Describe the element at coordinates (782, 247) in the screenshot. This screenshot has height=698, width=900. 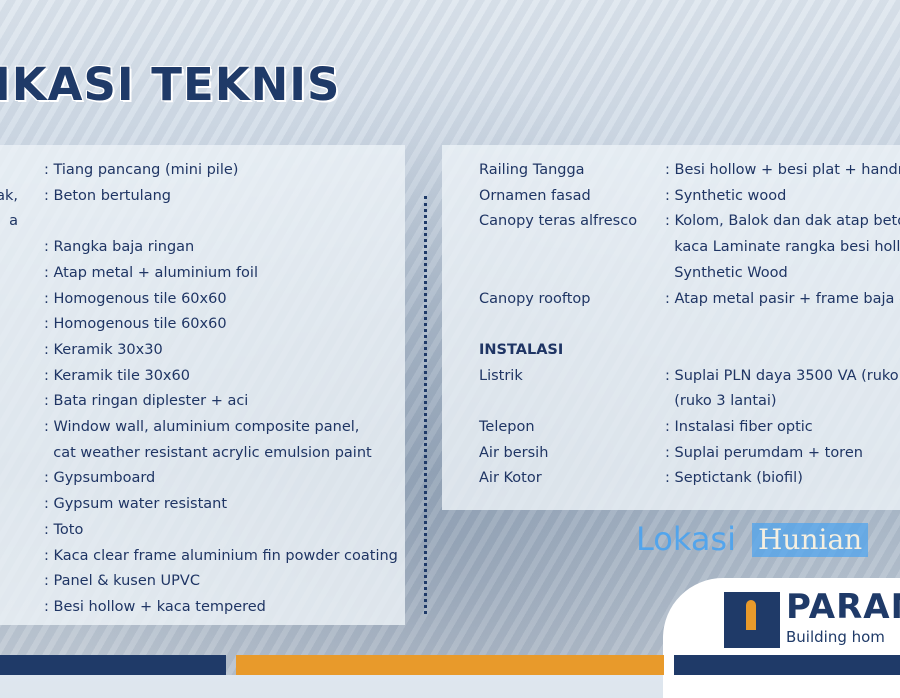
I see `spec-value: kaca Laminate rangka besi hollow` at that location.